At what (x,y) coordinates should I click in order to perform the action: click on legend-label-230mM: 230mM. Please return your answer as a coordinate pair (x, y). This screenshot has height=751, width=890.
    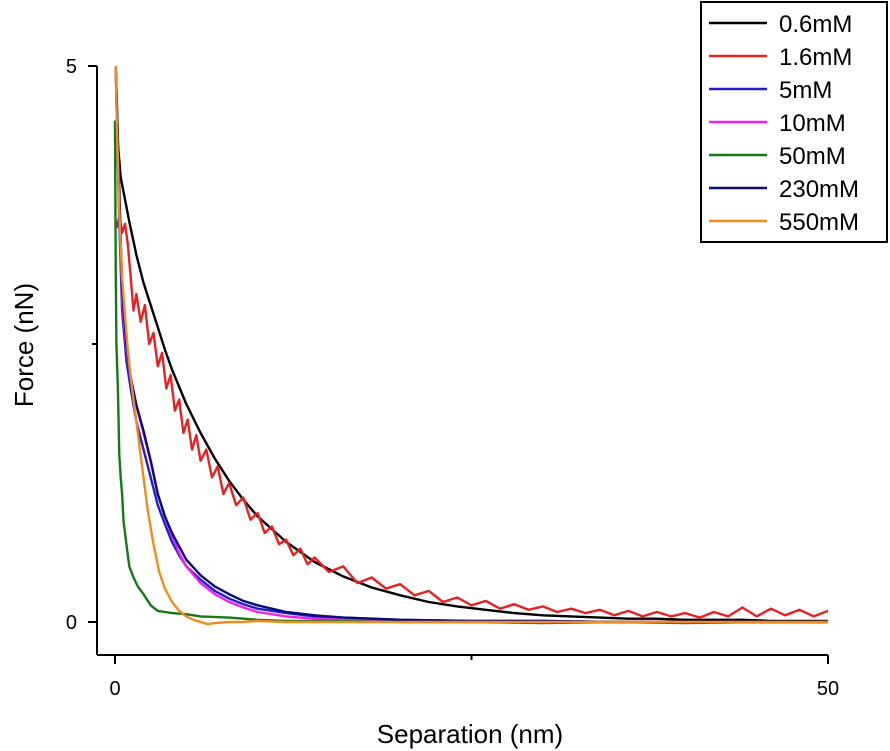
    Looking at the image, I should click on (819, 189).